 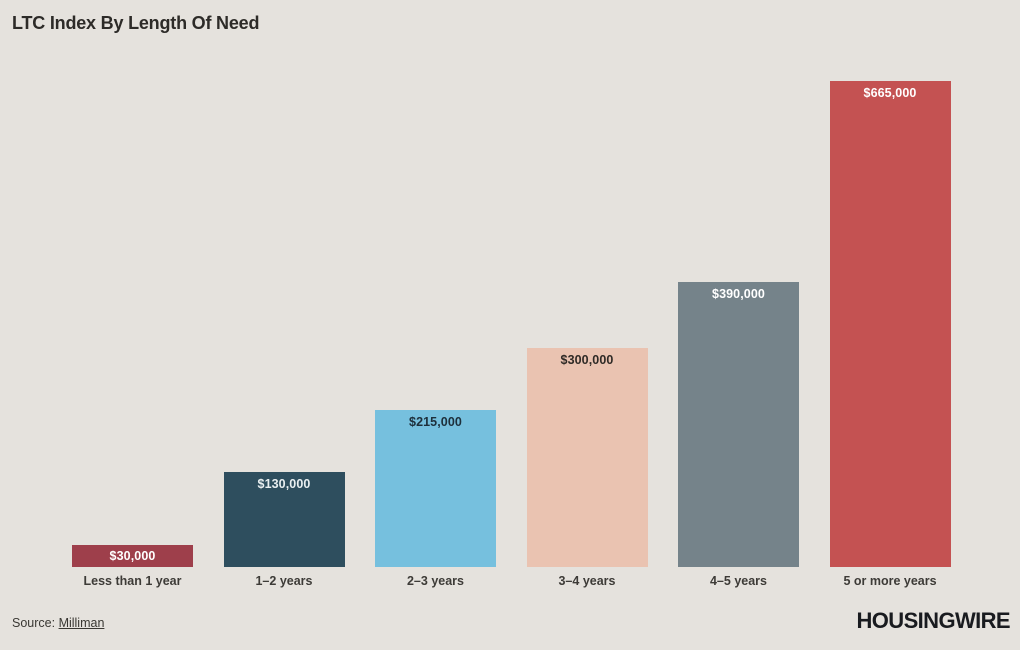 I want to click on bar-4: $390,000, so click(x=738, y=424).